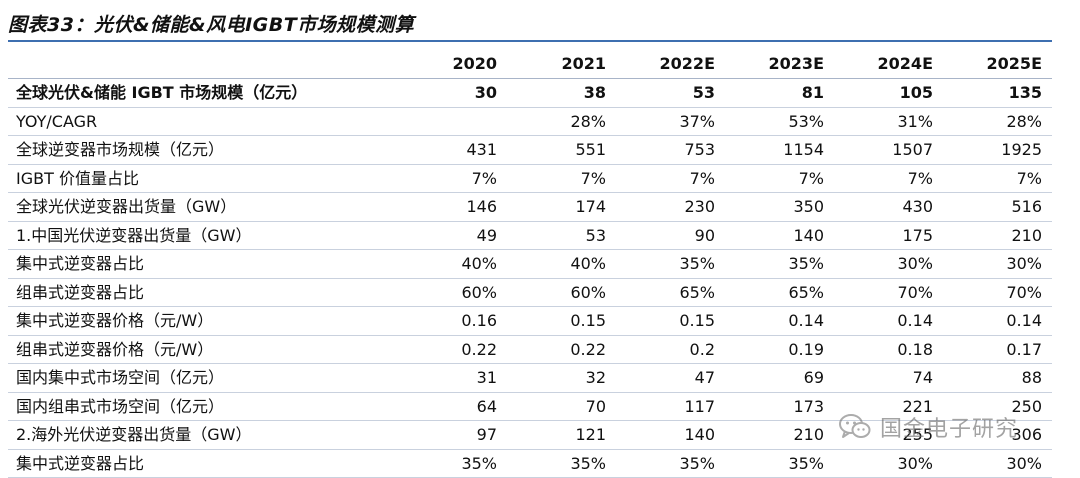 The height and width of the screenshot is (478, 1080). What do you see at coordinates (452, 121) in the screenshot?
I see `value-cell` at bounding box center [452, 121].